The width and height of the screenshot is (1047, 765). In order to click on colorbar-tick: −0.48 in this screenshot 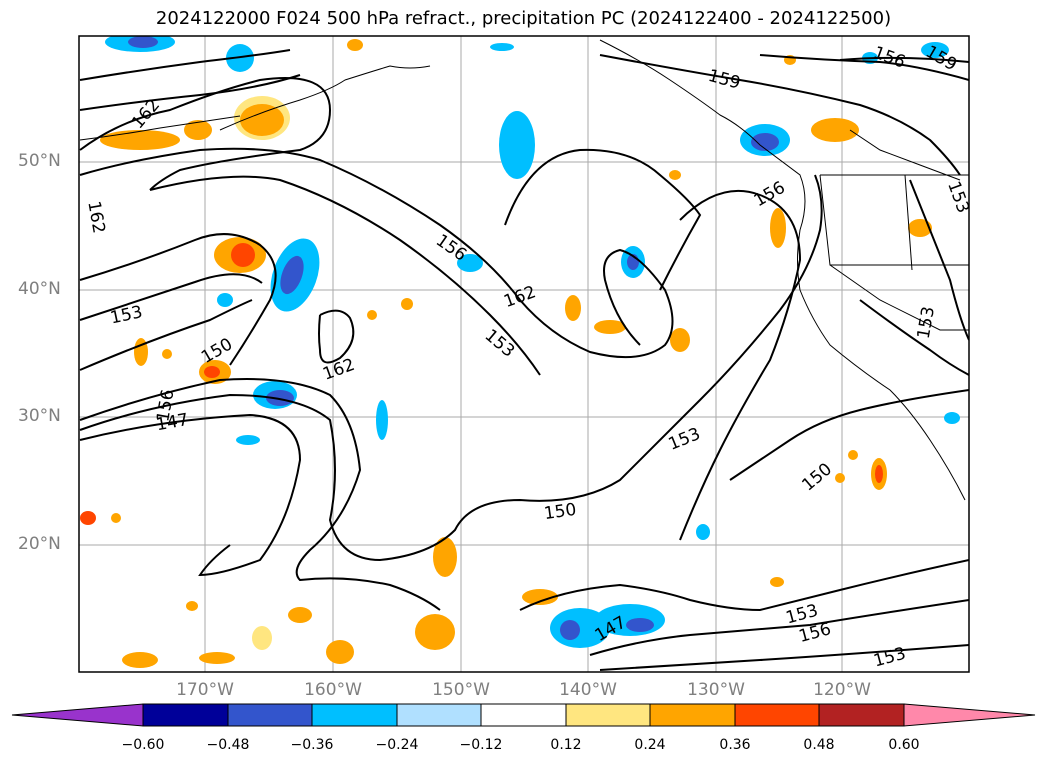, I will do `click(228, 745)`.